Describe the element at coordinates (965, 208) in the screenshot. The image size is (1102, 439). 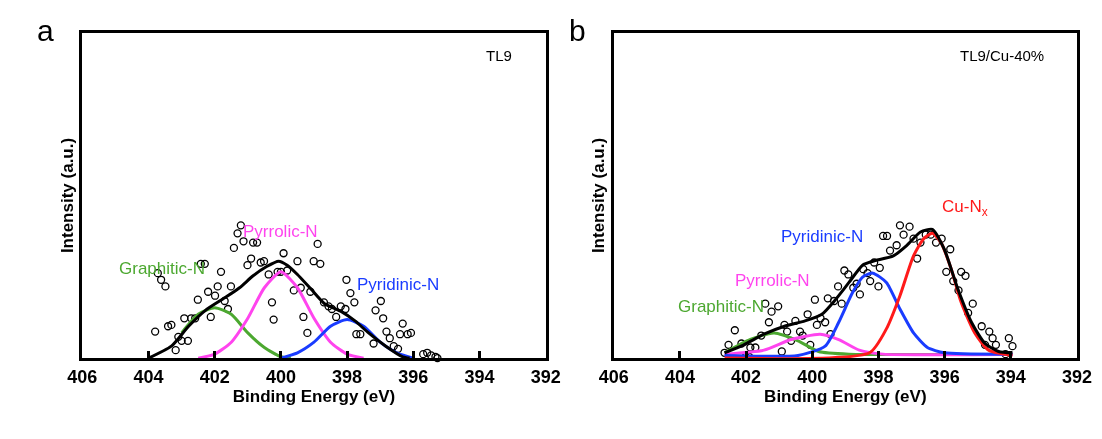
I see `series-label: Cu-N$_{x}$` at that location.